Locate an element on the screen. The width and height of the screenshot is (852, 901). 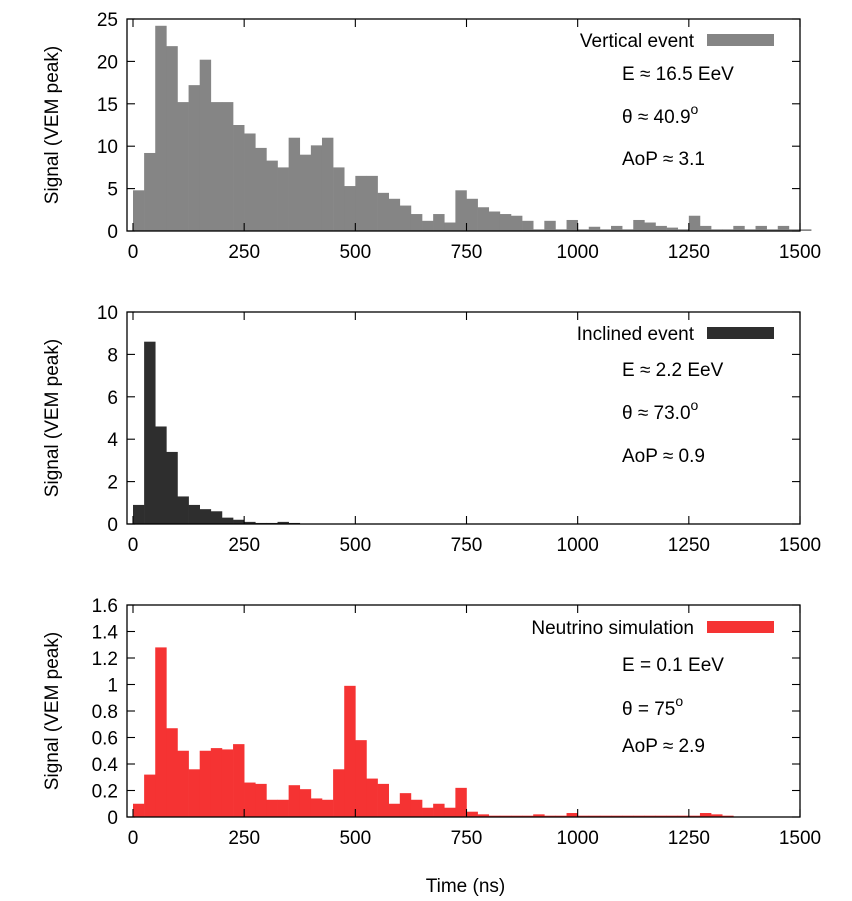
y-tick-label: 5 is located at coordinates (112, 190).